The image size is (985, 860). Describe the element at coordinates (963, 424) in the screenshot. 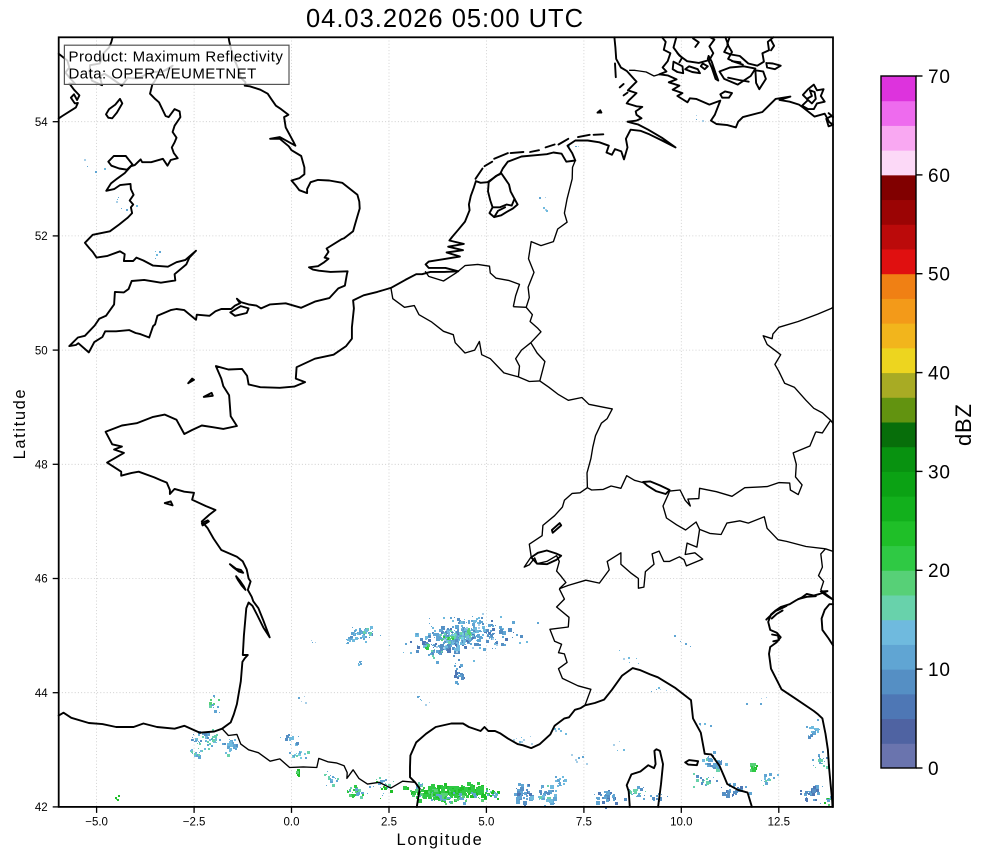

I see `svg-text: dBZ` at that location.